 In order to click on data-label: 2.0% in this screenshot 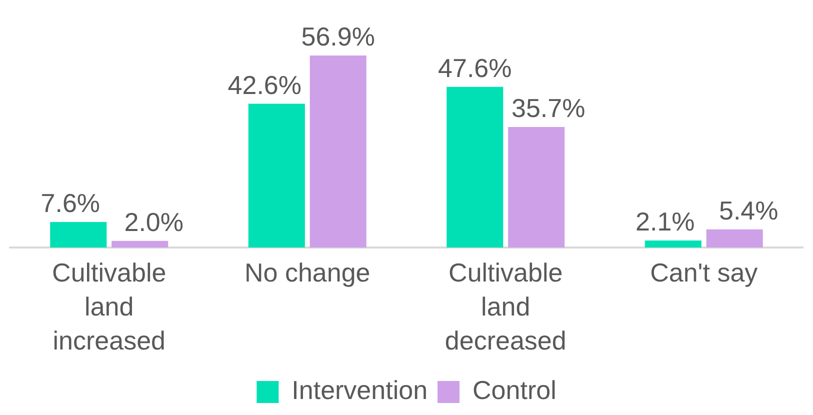, I will do `click(154, 222)`.